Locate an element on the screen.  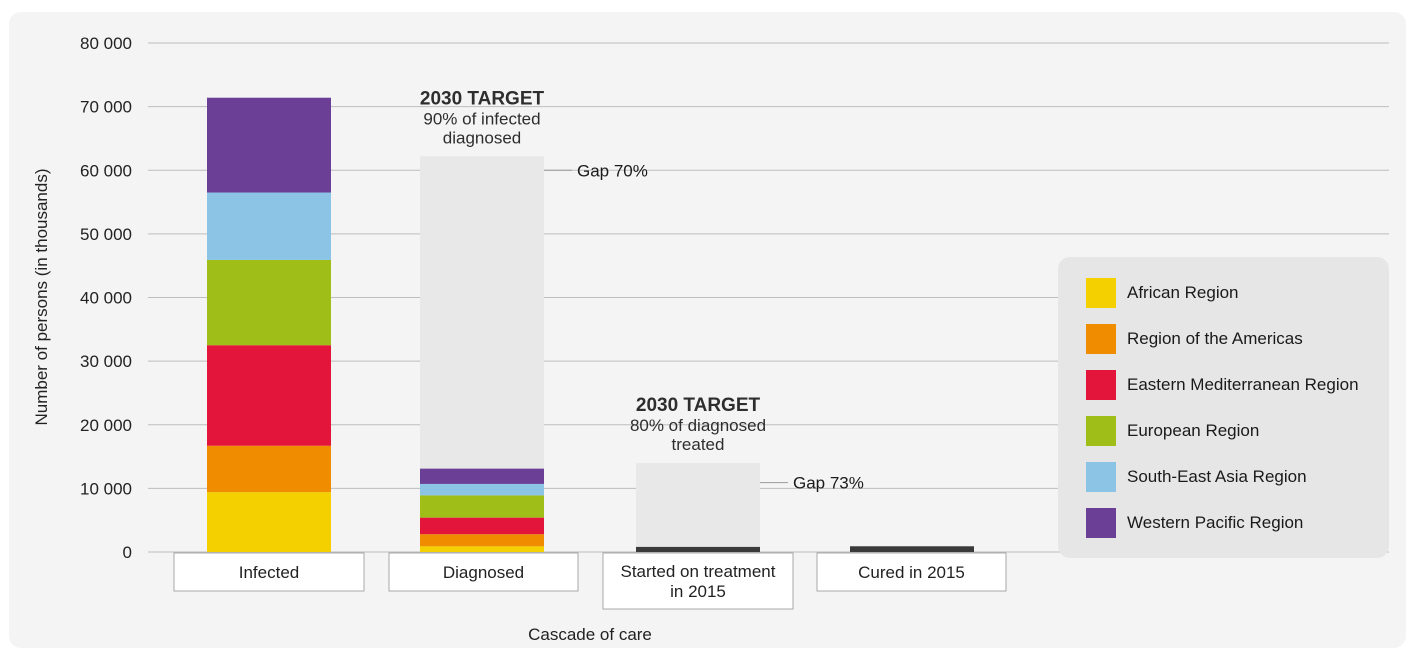
legend-label: European Region is located at coordinates (1193, 430).